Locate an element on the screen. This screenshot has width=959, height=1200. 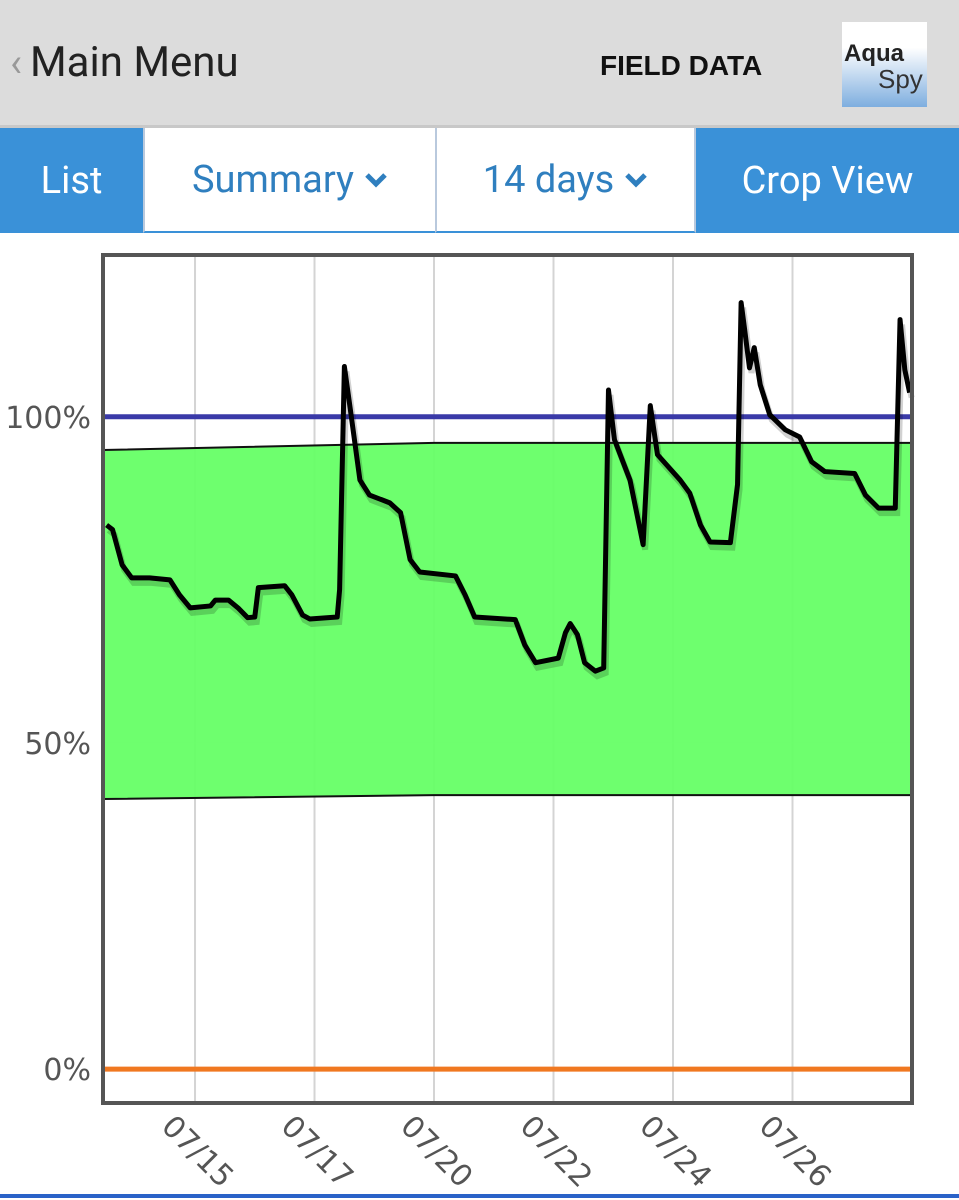
y-tick-label: 0% is located at coordinates (67, 1070).